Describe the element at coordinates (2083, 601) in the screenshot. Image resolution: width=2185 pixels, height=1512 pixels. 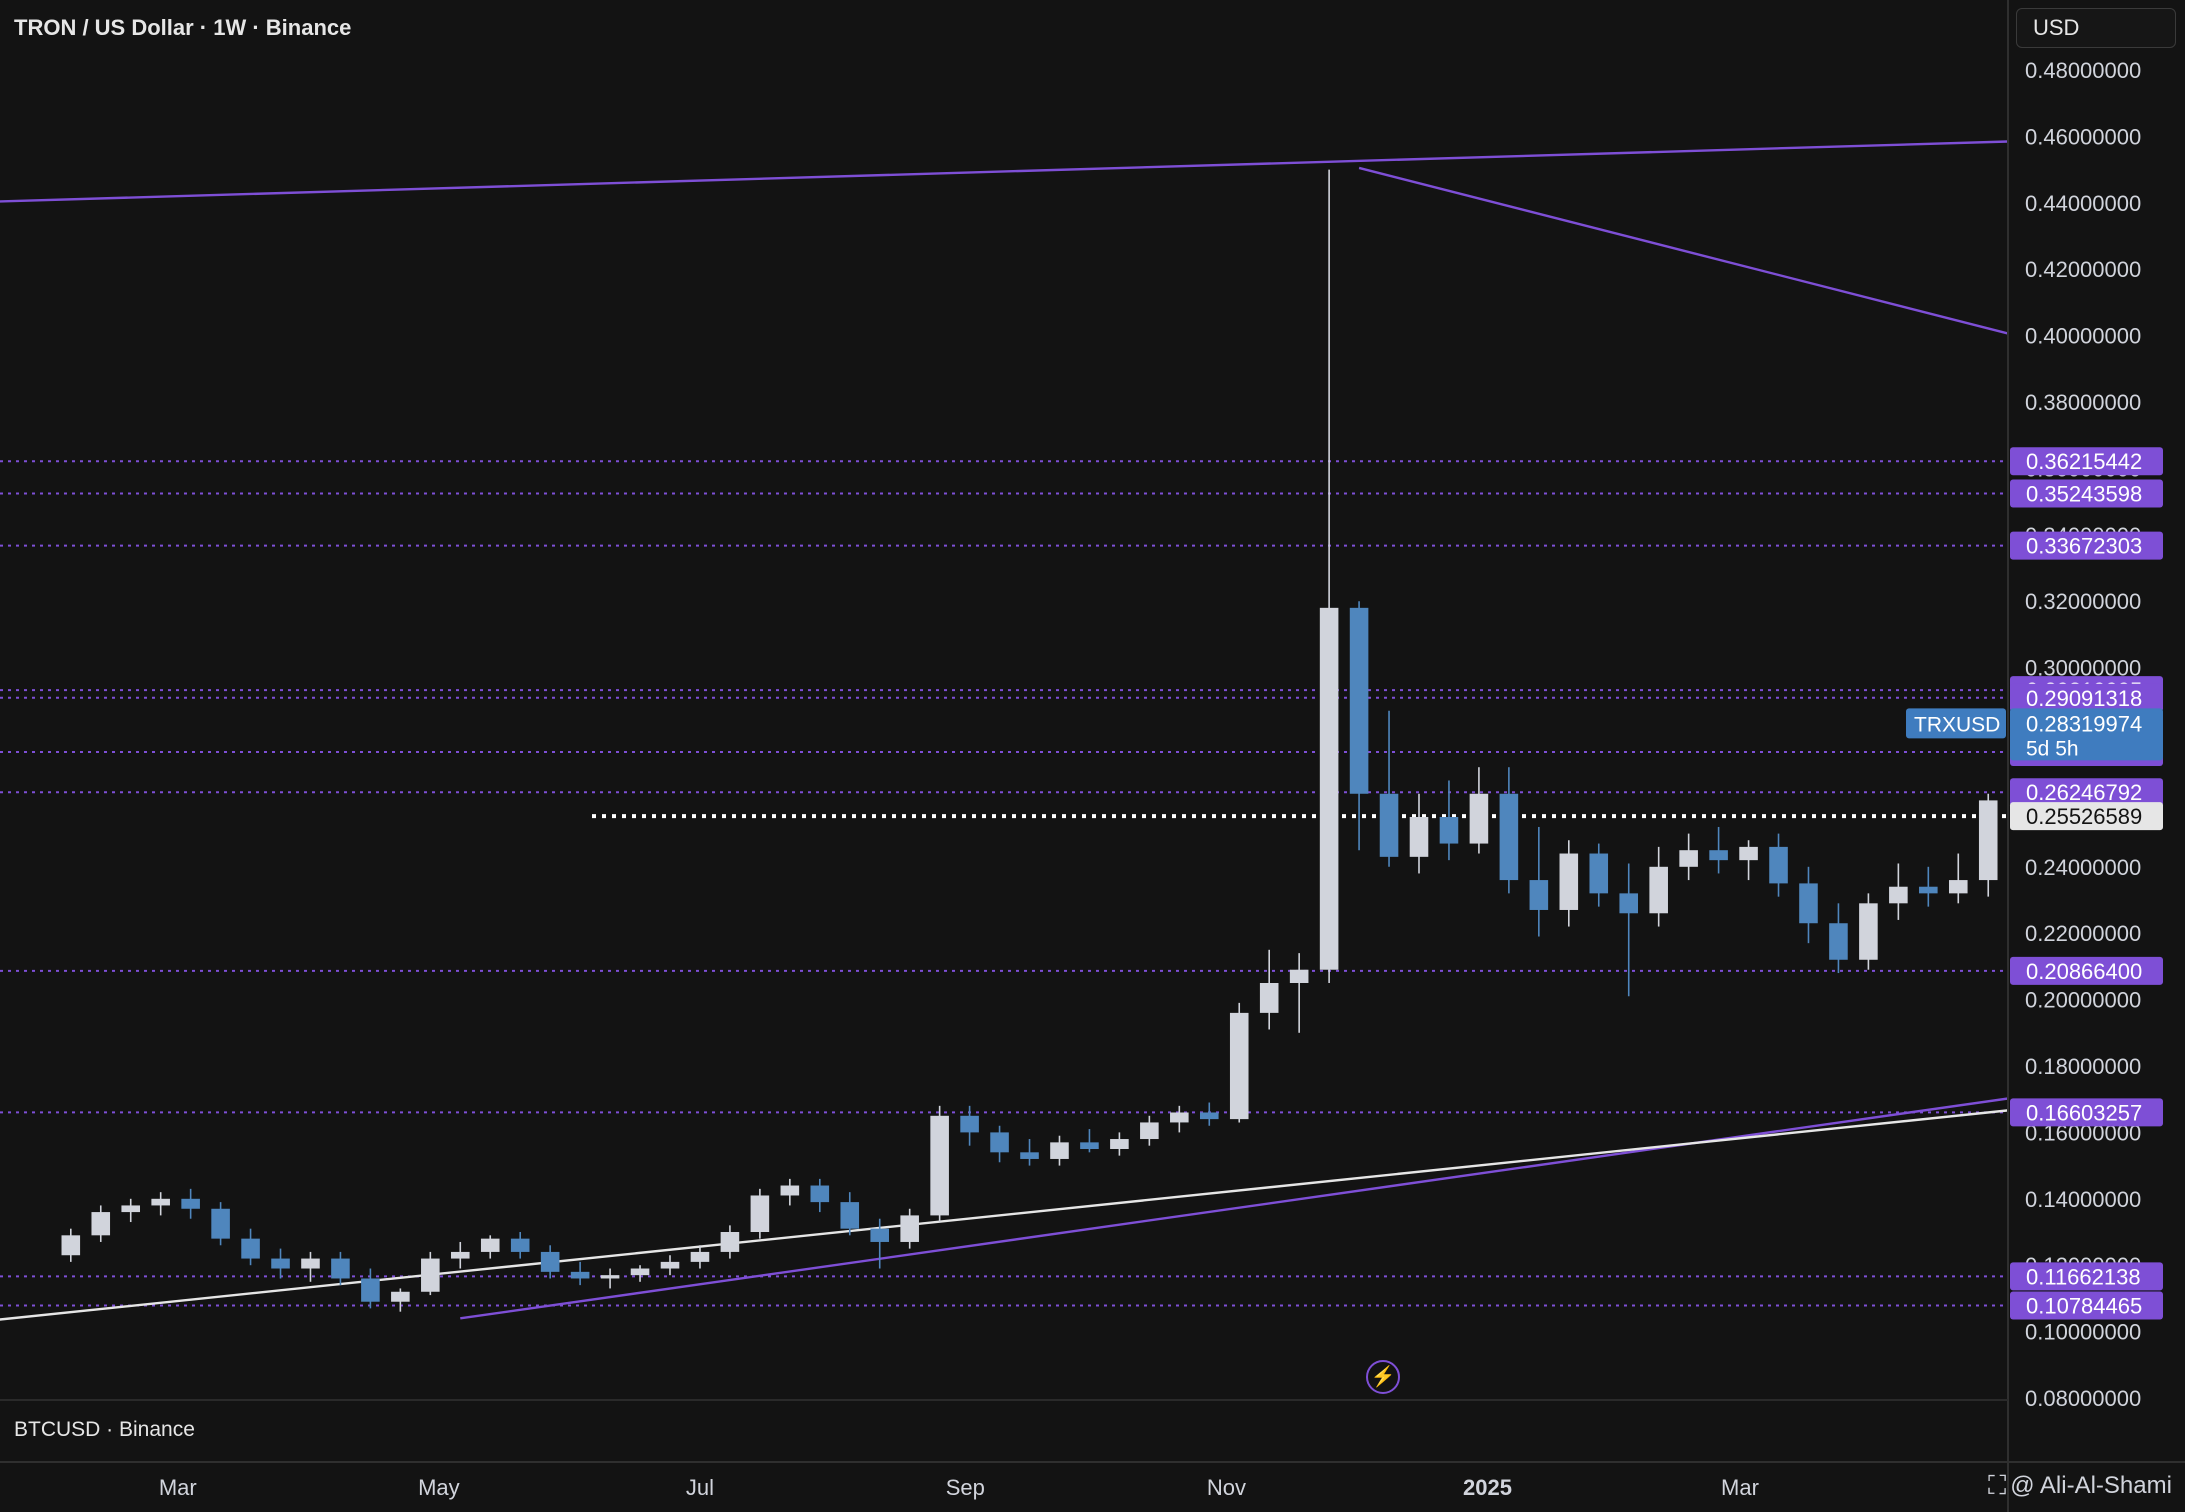
I see `y-tick-label: 0.32000000` at that location.